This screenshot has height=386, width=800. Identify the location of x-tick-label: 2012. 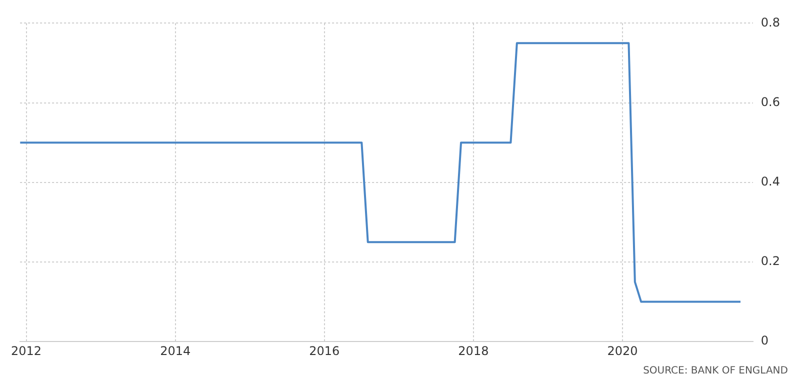
(26, 351).